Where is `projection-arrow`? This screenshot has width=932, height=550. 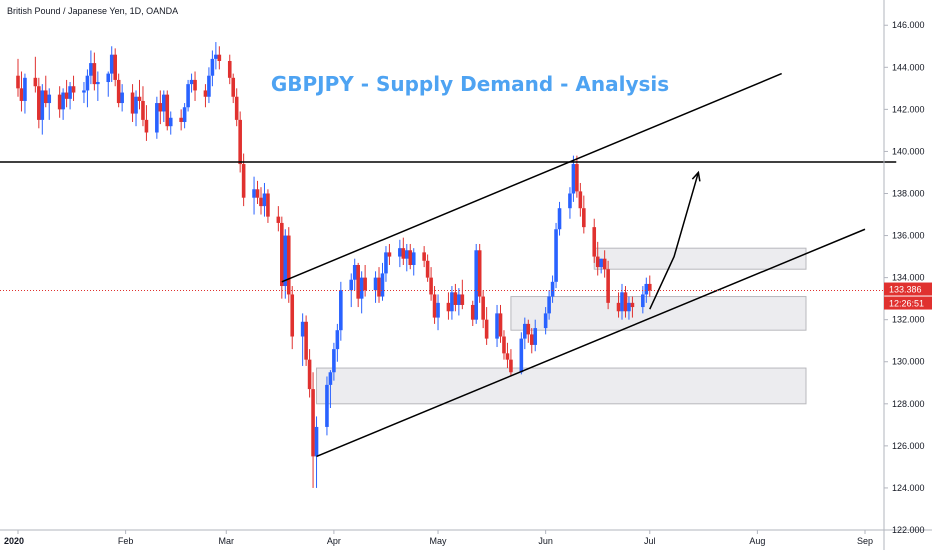 projection-arrow is located at coordinates (674, 241).